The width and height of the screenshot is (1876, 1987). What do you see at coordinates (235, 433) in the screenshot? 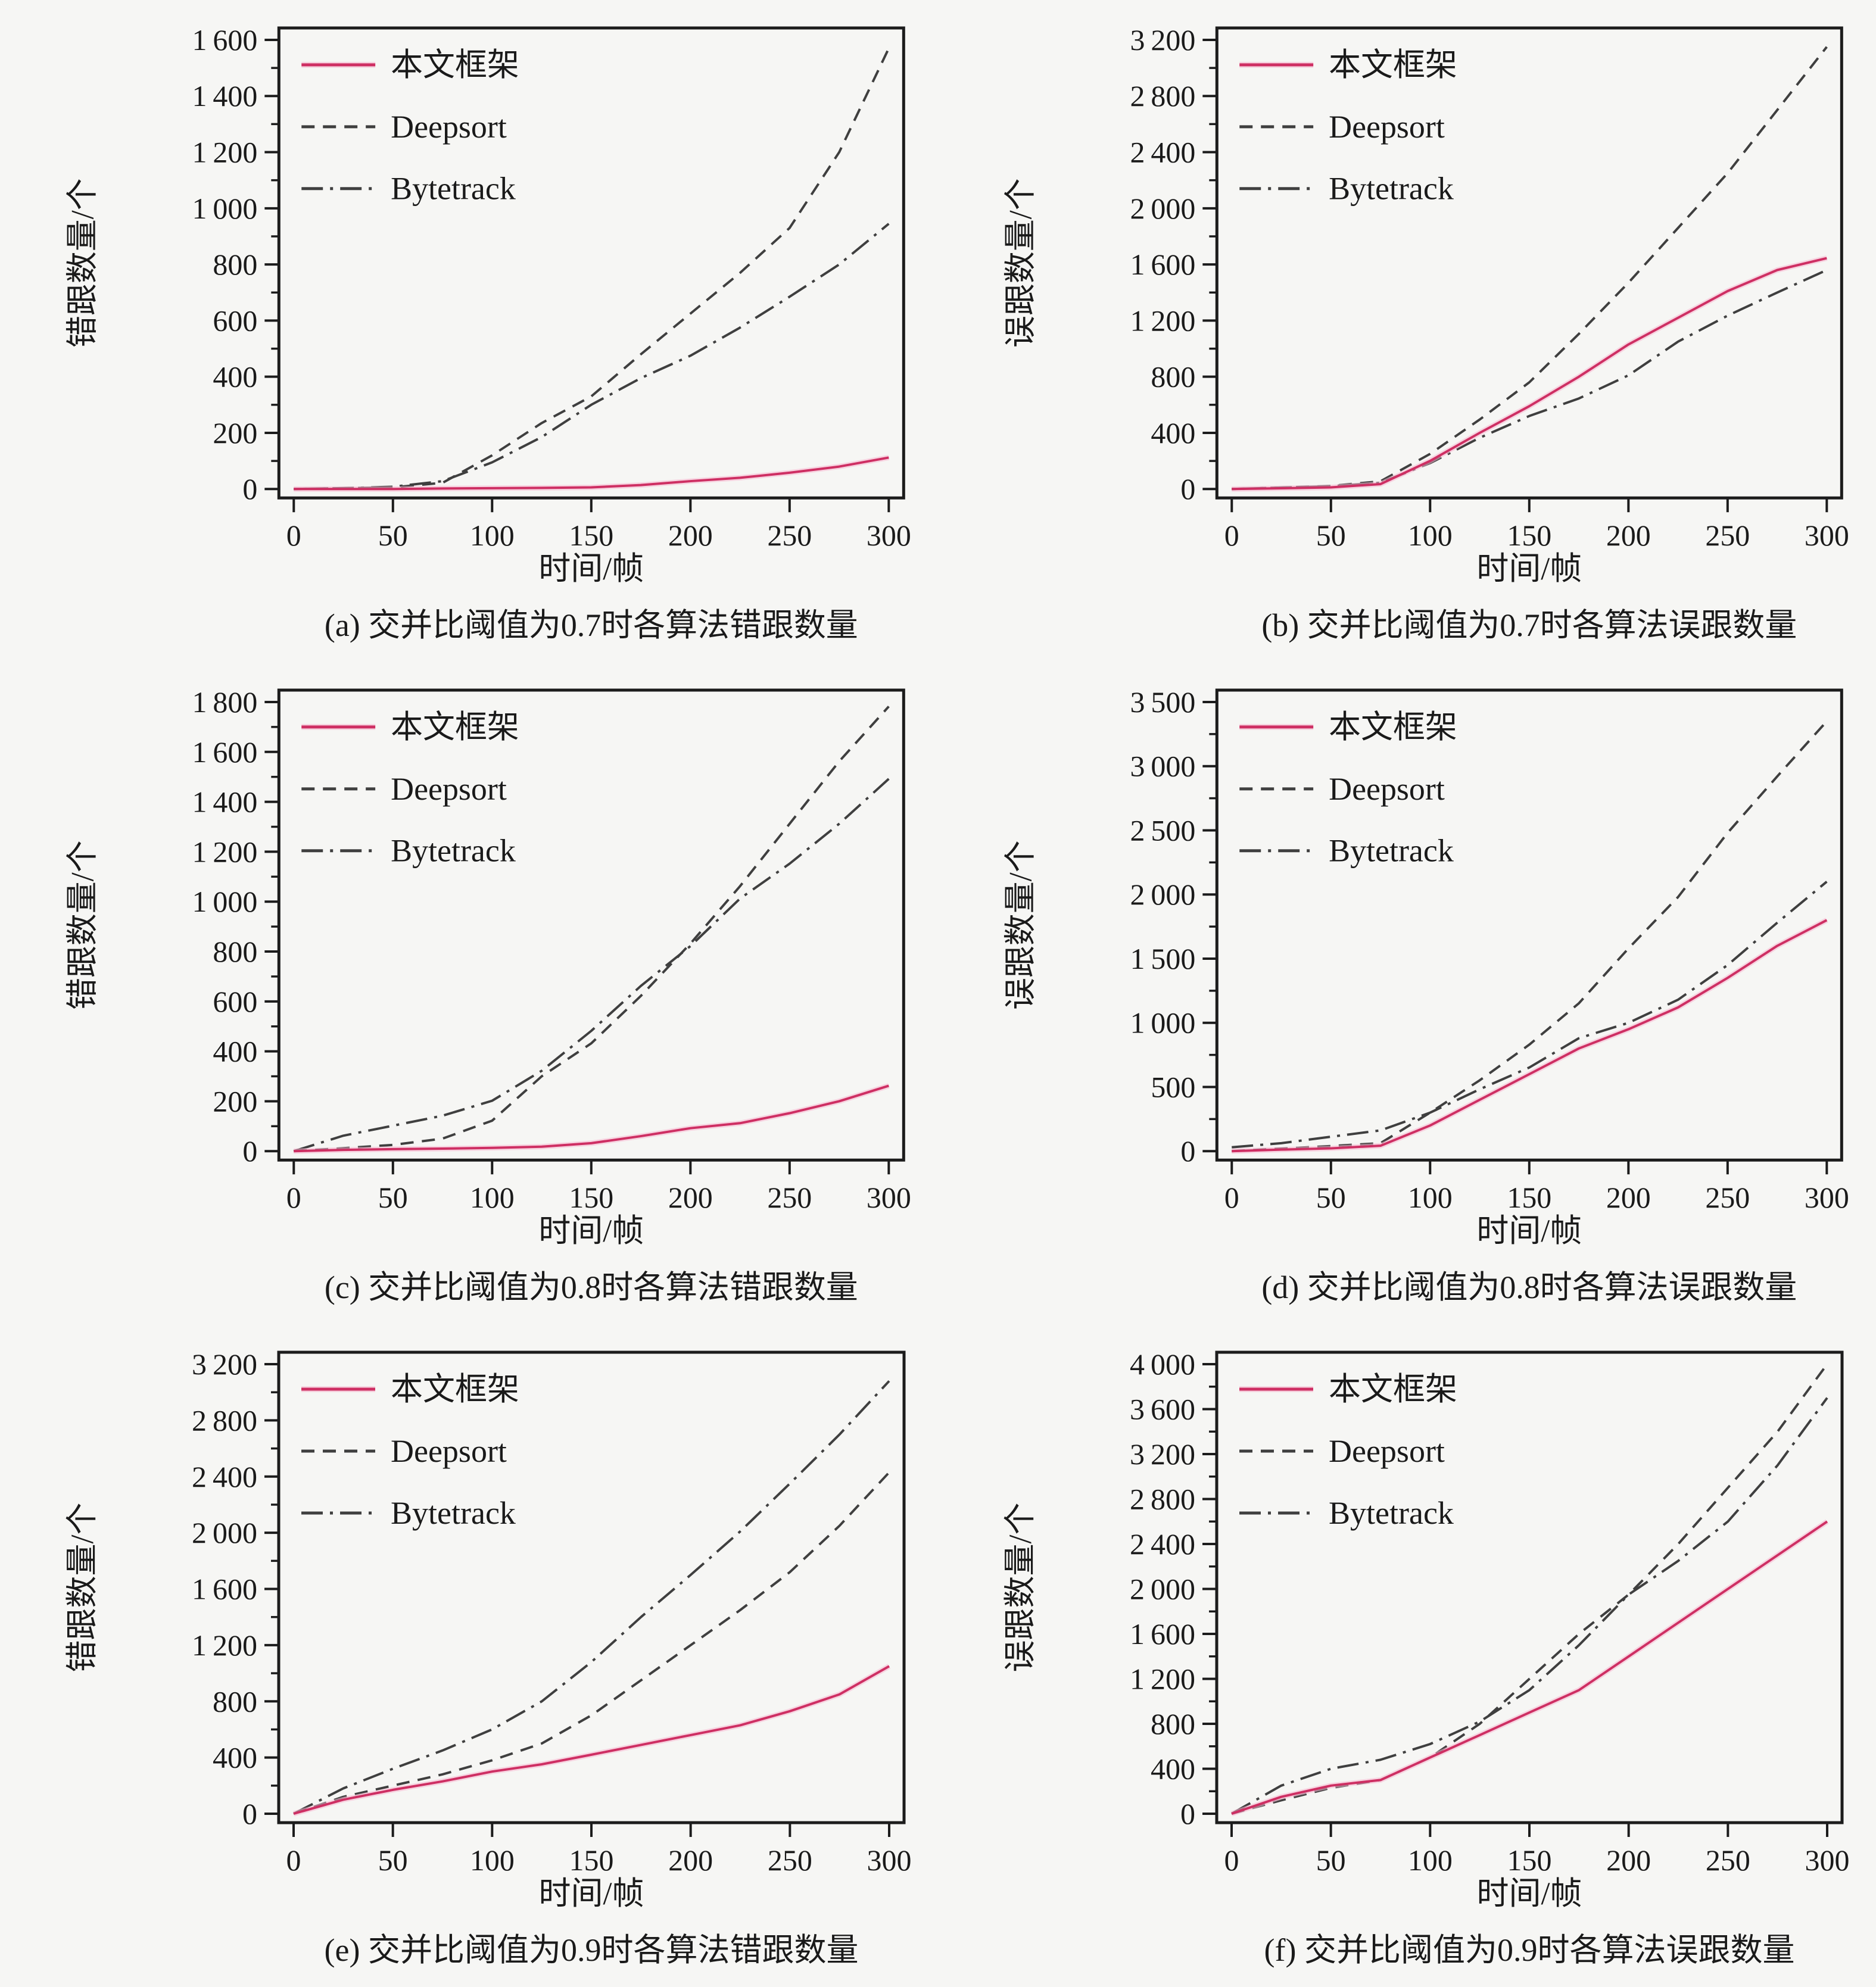
I see `y-tick-label: 200` at bounding box center [235, 433].